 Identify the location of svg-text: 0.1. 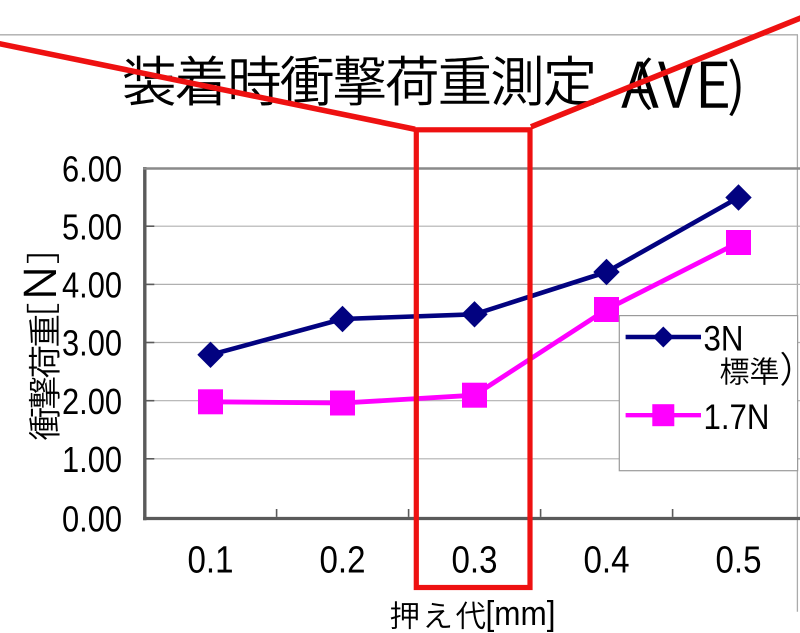
(211, 560).